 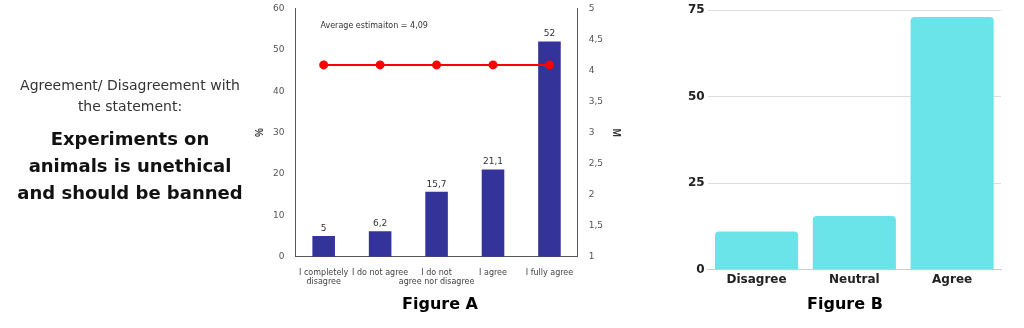 What do you see at coordinates (617, 132) in the screenshot?
I see `y2-axis-title: M` at bounding box center [617, 132].